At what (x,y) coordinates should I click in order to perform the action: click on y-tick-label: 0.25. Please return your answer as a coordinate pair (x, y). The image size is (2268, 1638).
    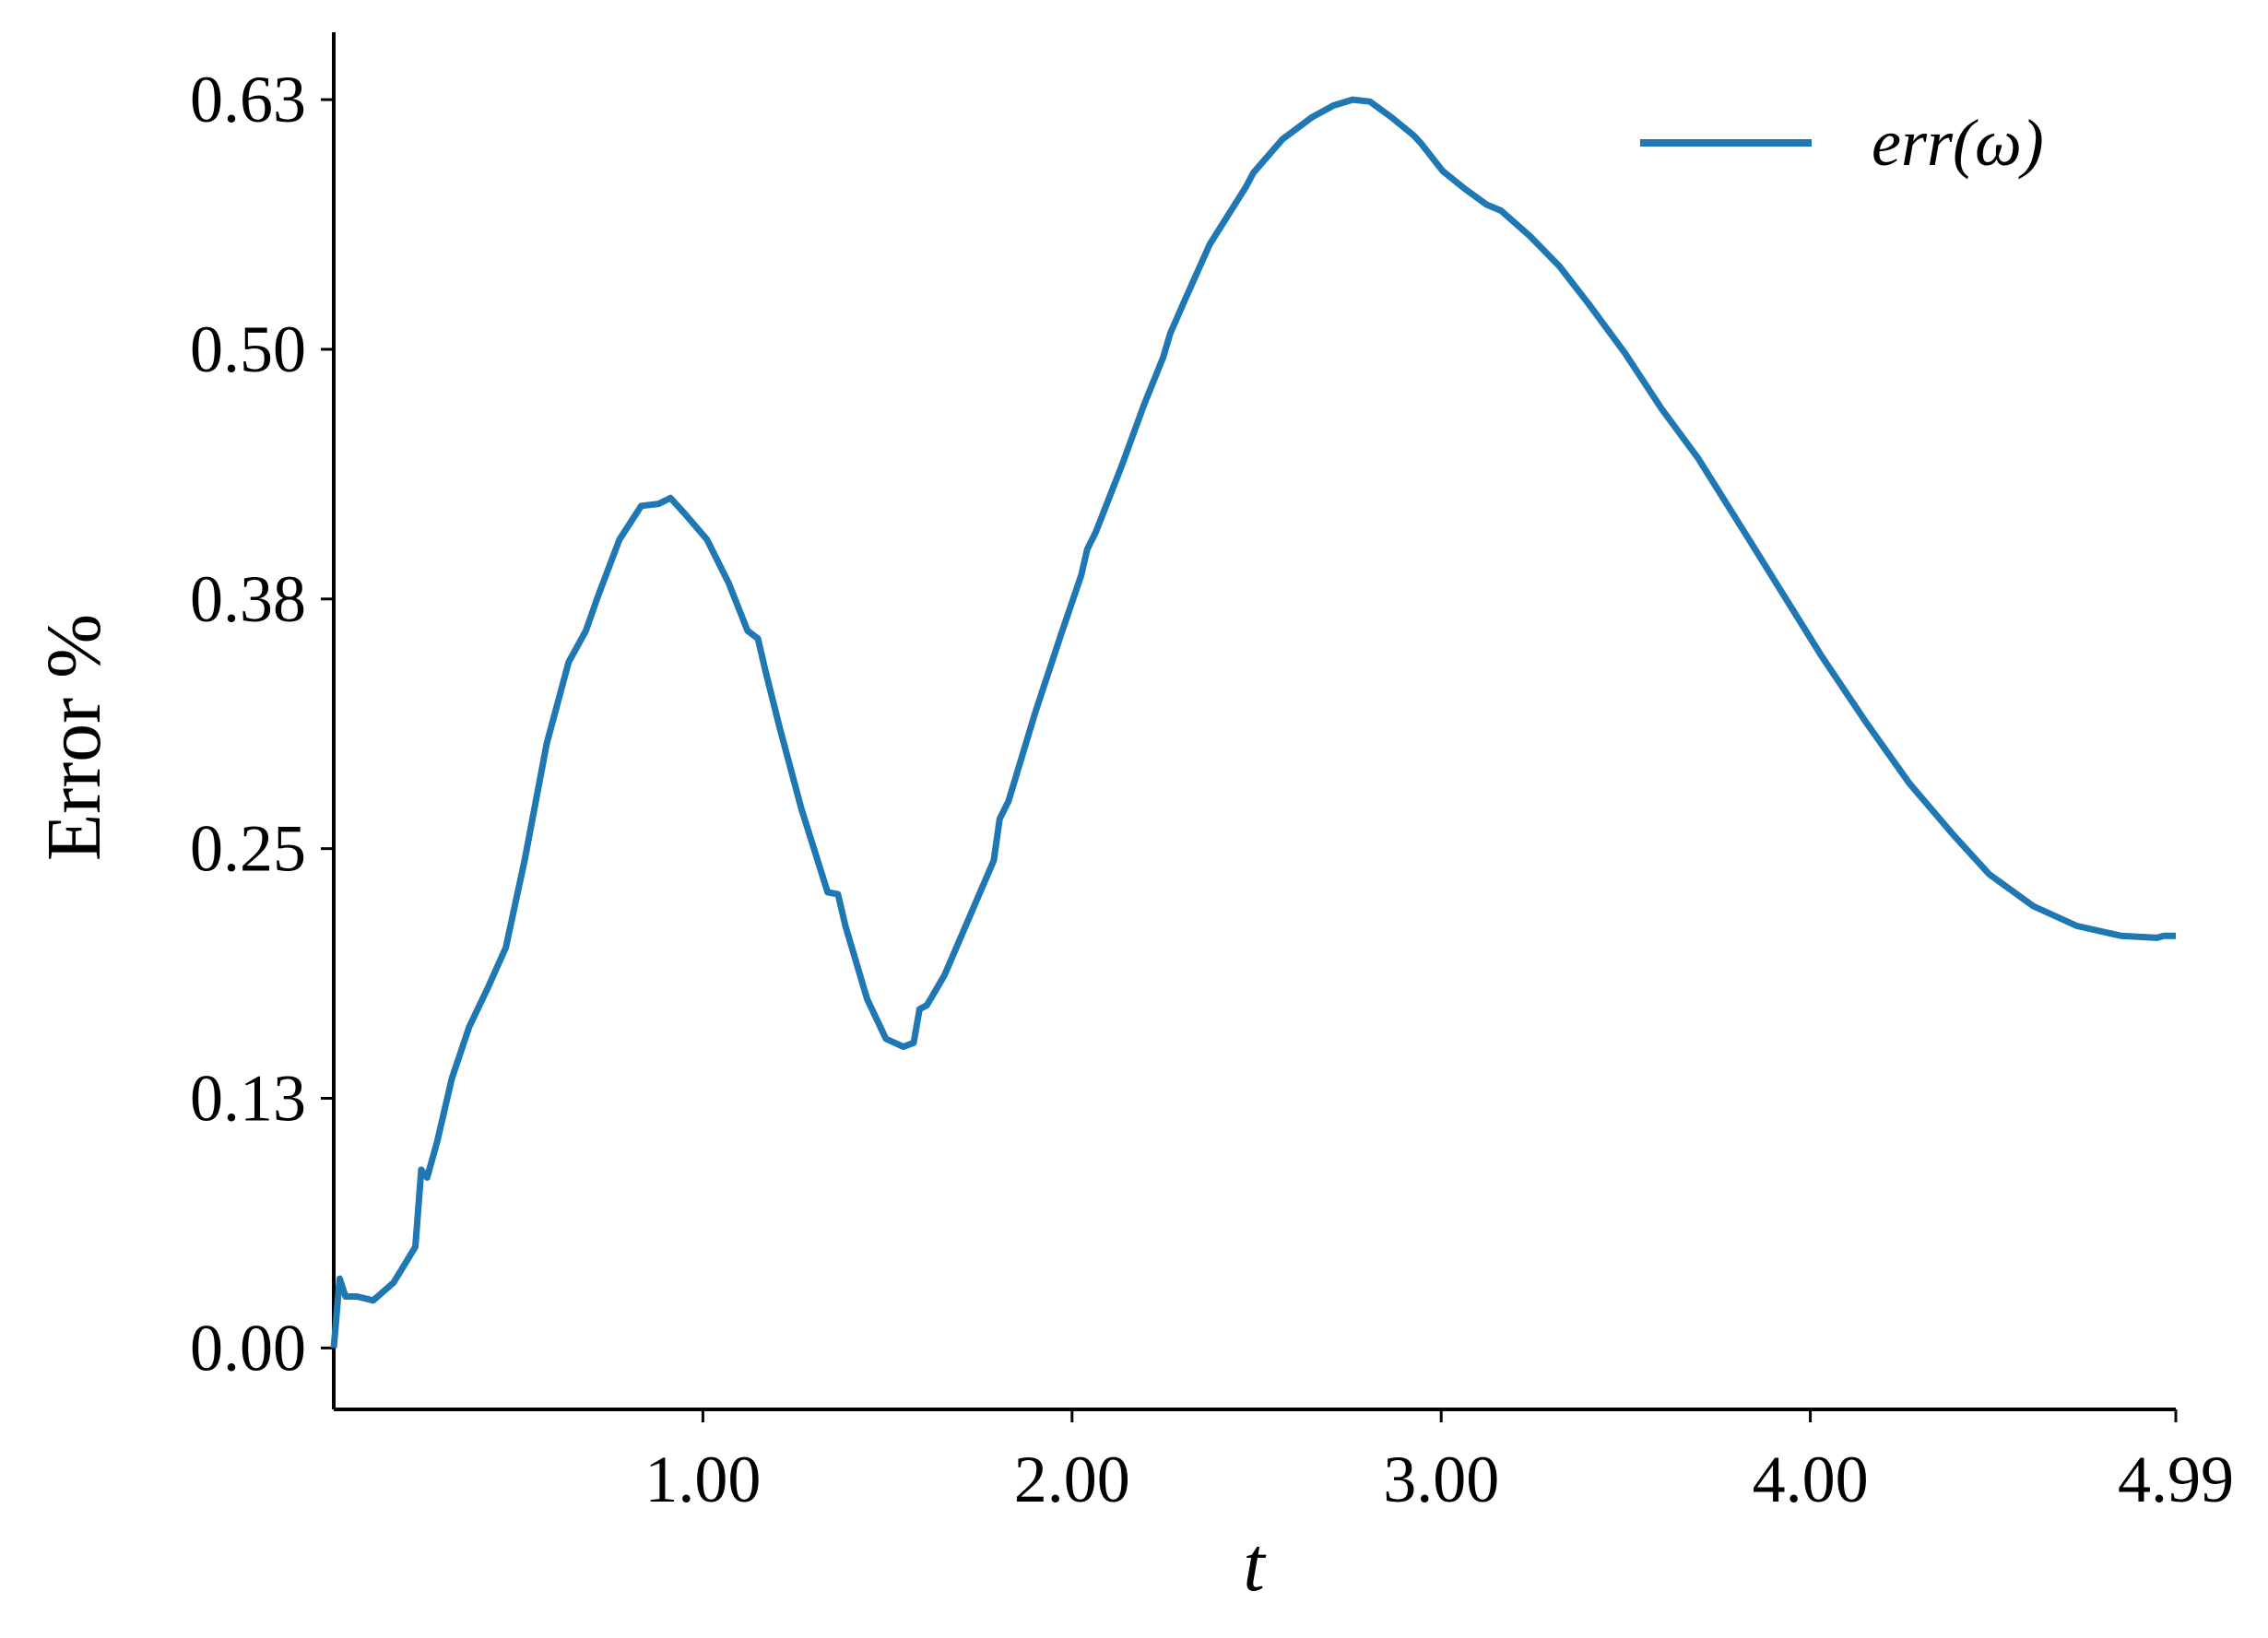
    Looking at the image, I should click on (248, 849).